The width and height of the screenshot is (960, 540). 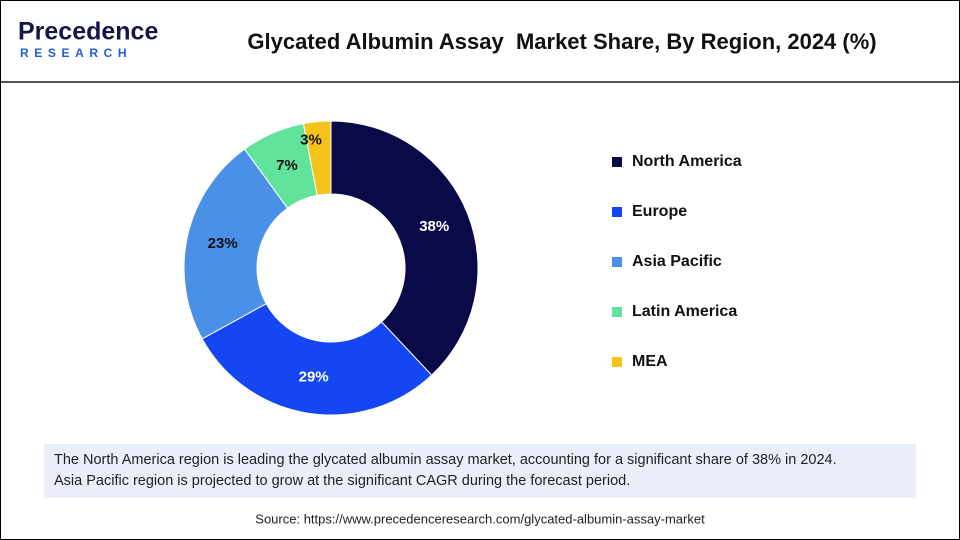 What do you see at coordinates (677, 261) in the screenshot?
I see `legend-label: Asia Pacific` at bounding box center [677, 261].